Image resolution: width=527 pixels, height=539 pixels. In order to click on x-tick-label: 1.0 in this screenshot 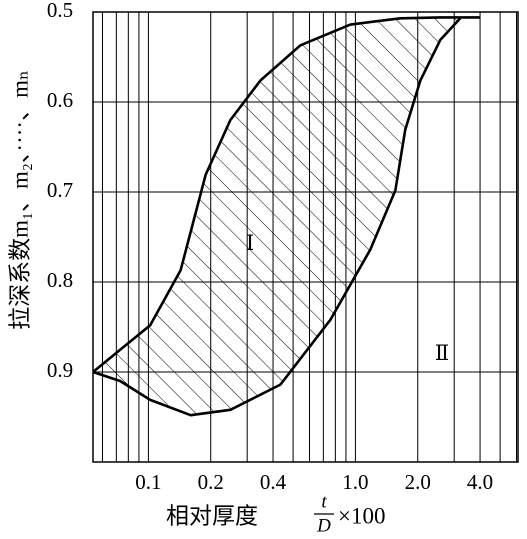, I will do `click(355, 482)`.